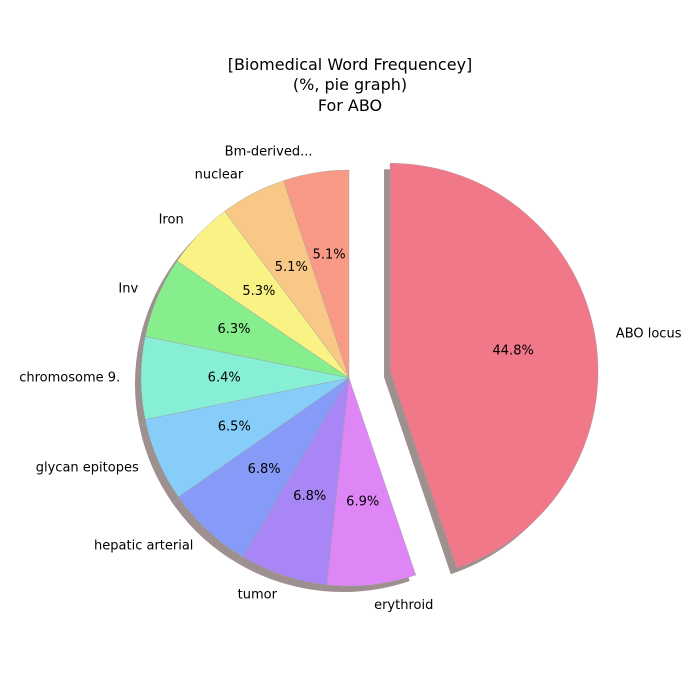  Describe the element at coordinates (350, 105) in the screenshot. I see `chart-title-line-3: For ABO` at that location.